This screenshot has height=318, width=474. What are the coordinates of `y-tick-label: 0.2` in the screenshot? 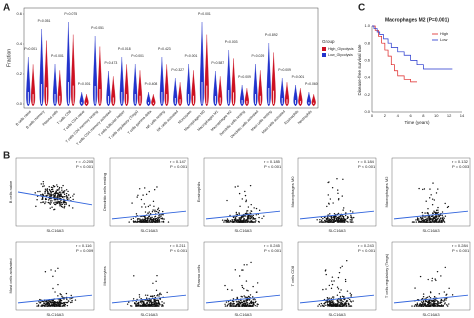 It's located at (19, 73).